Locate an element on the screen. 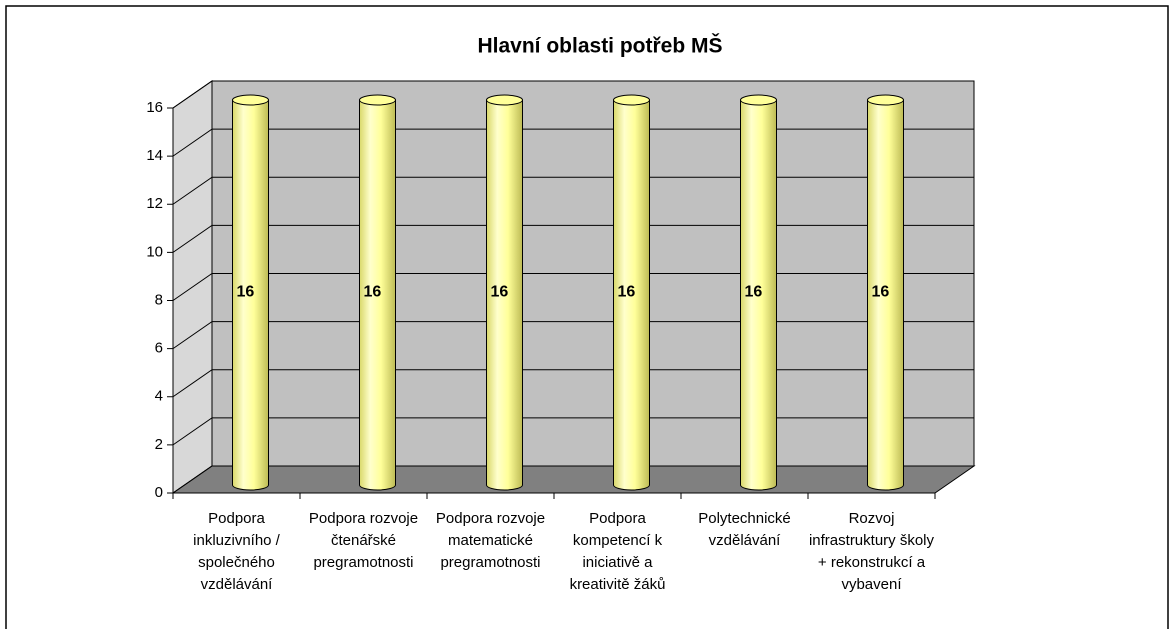  x-tick-label: Podpora rozvoje čtenářské pregramotnosti is located at coordinates (363, 540).